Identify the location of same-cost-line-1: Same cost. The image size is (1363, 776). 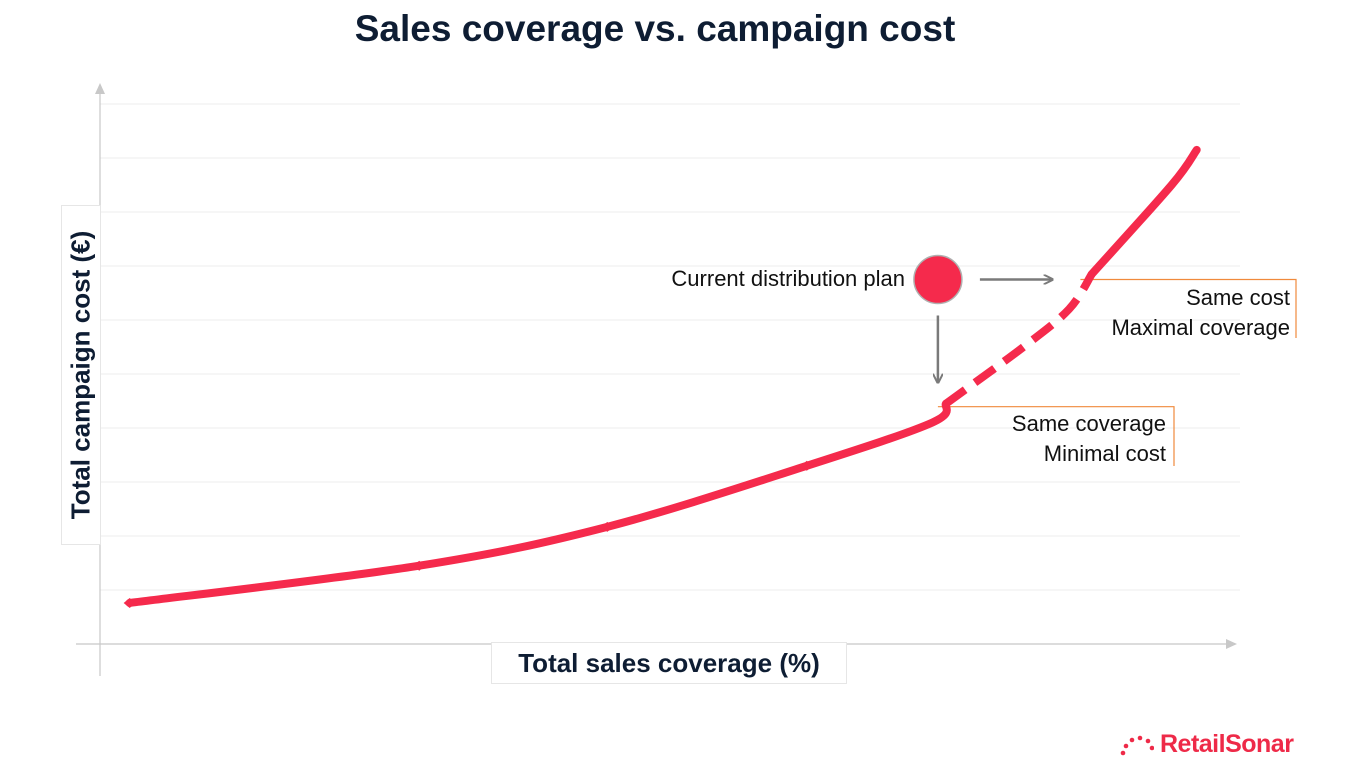
(1238, 297).